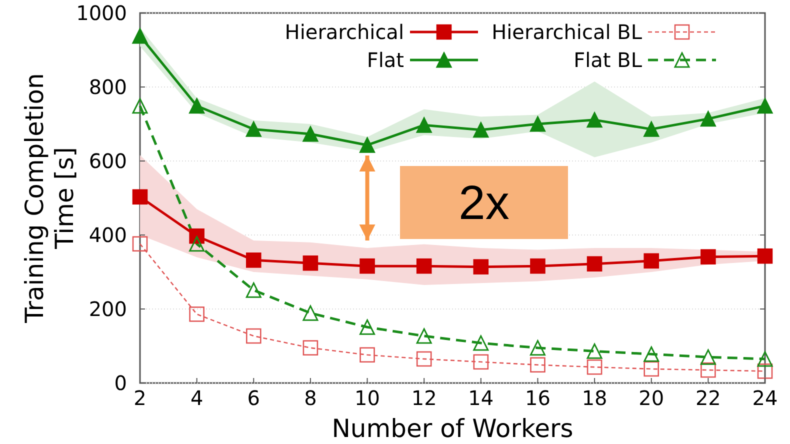  I want to click on x-tick-label: 16, so click(537, 398).